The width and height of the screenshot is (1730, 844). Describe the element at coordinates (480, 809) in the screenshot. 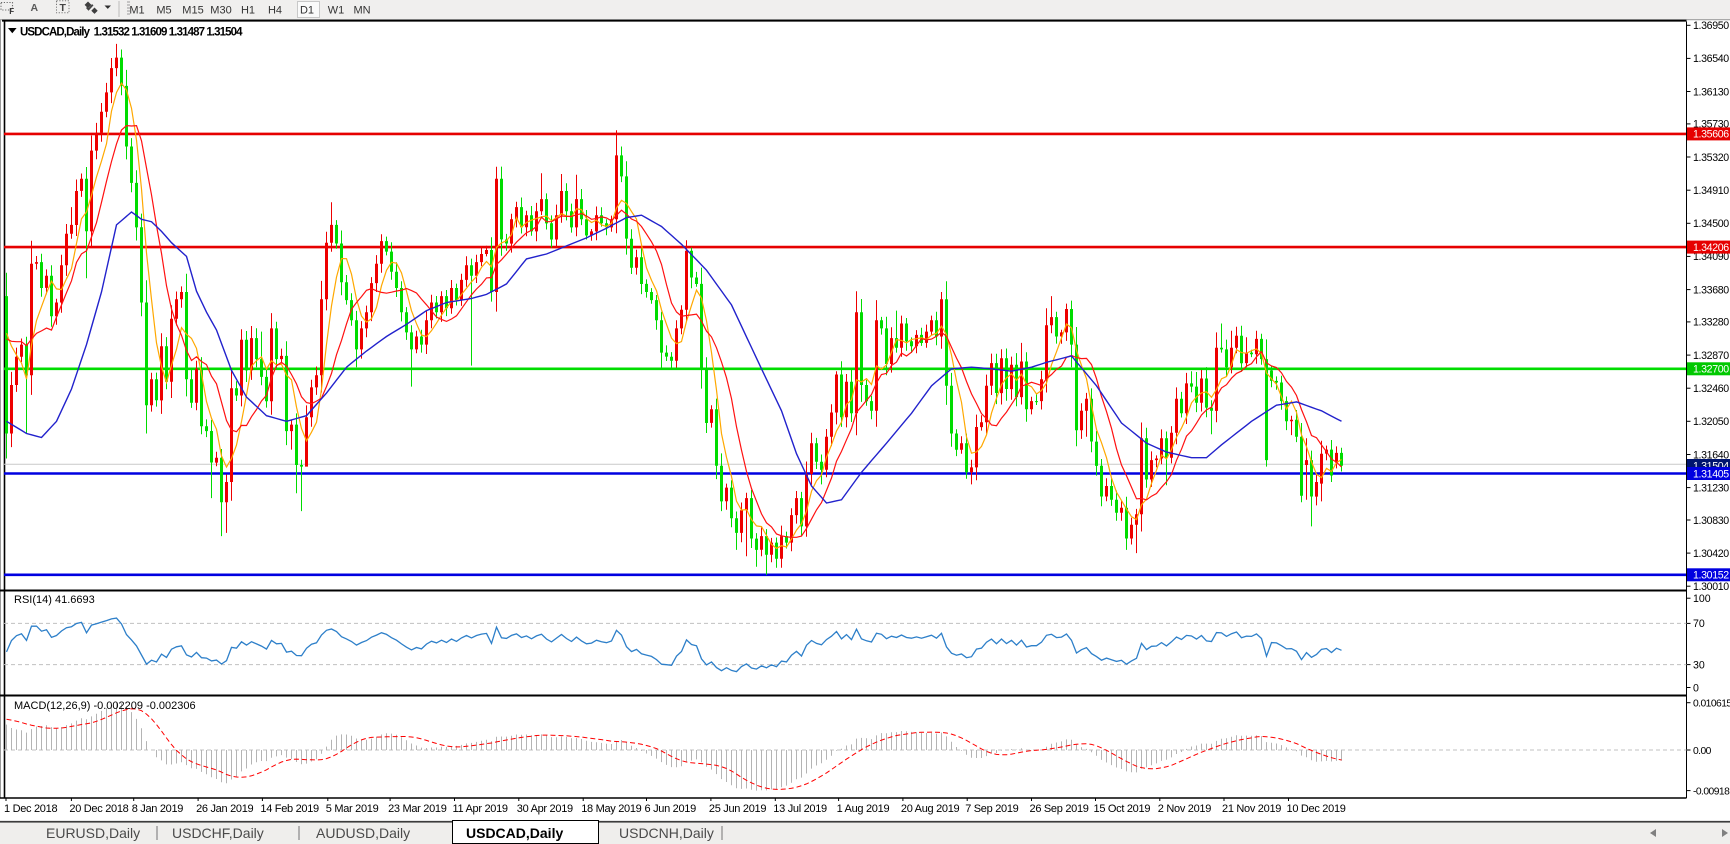

I see `svg-text: 11 Apr 2019` at that location.